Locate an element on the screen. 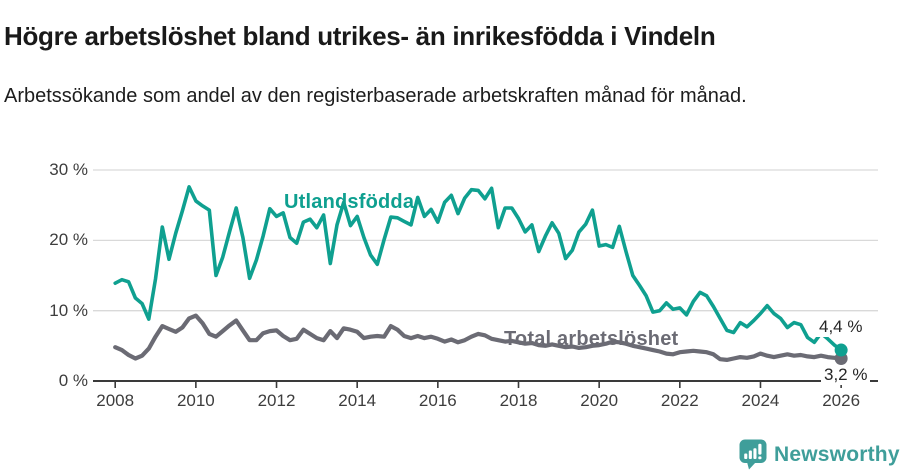 The width and height of the screenshot is (900, 474). newsworthy-logo-text: Newsworthy is located at coordinates (837, 454).